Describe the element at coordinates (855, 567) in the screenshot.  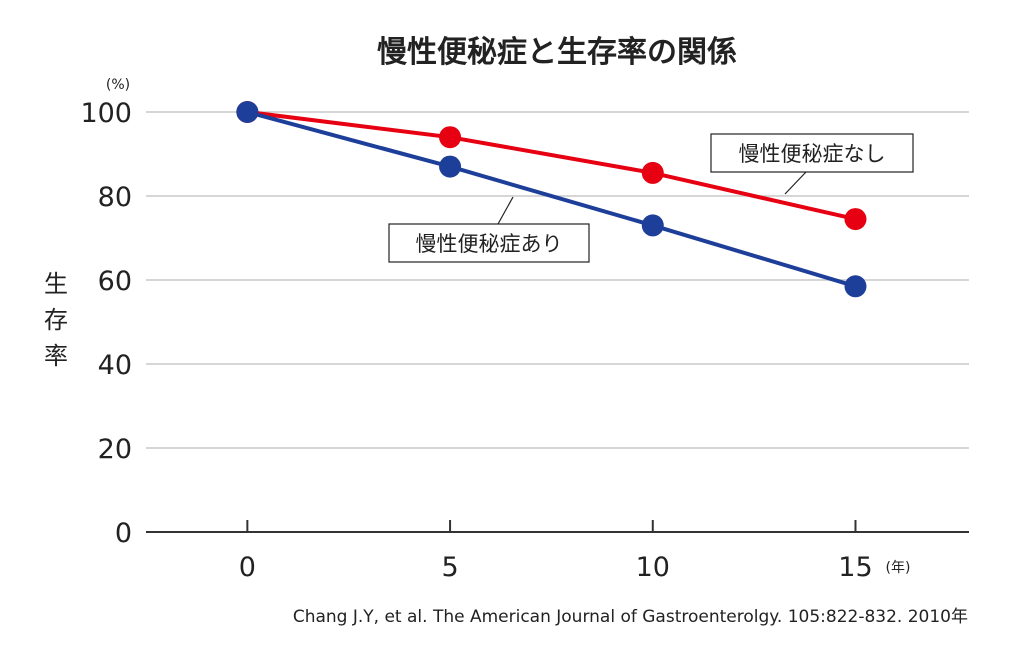
I see `x-tick-label-15: 15` at that location.